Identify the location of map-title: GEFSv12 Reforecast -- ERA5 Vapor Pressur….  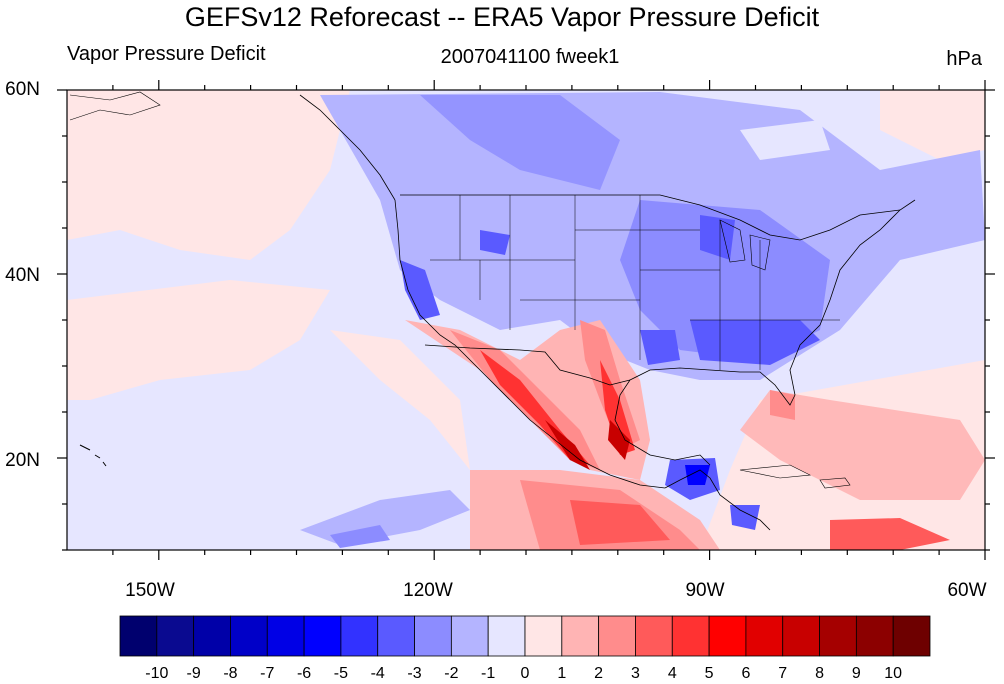
(502, 17).